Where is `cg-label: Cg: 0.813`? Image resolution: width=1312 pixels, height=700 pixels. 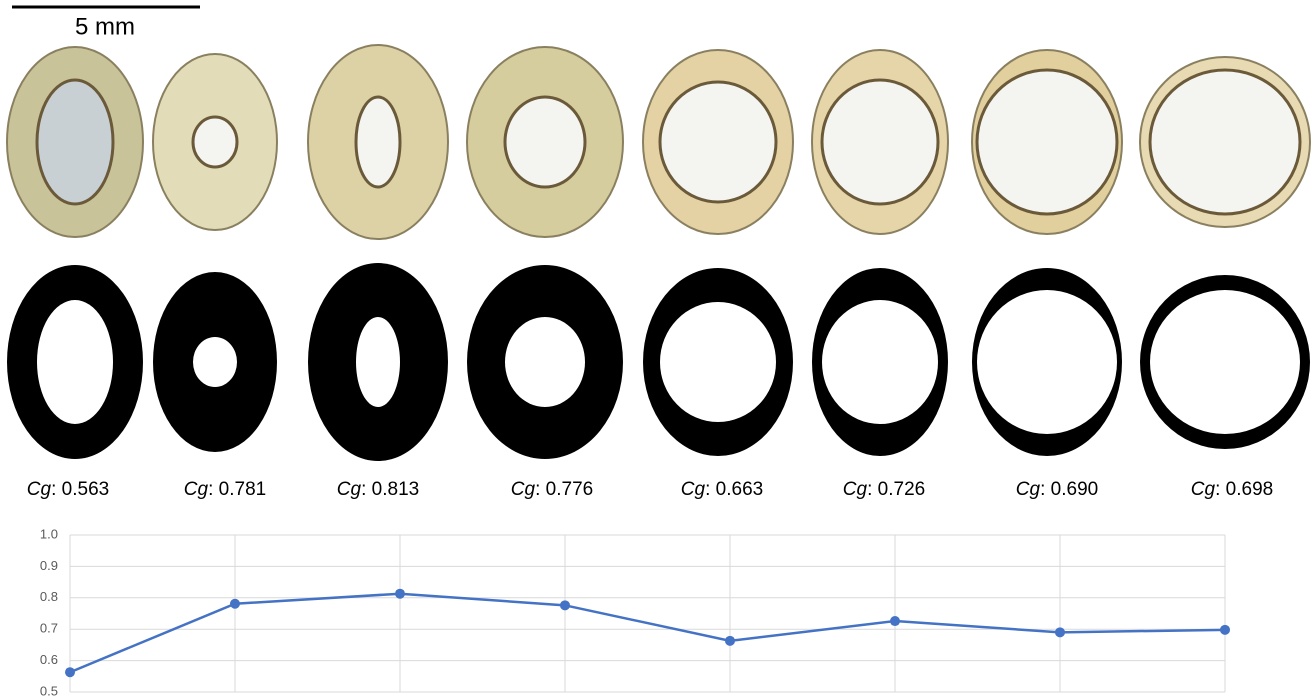
cg-label: Cg: 0.813 is located at coordinates (378, 489).